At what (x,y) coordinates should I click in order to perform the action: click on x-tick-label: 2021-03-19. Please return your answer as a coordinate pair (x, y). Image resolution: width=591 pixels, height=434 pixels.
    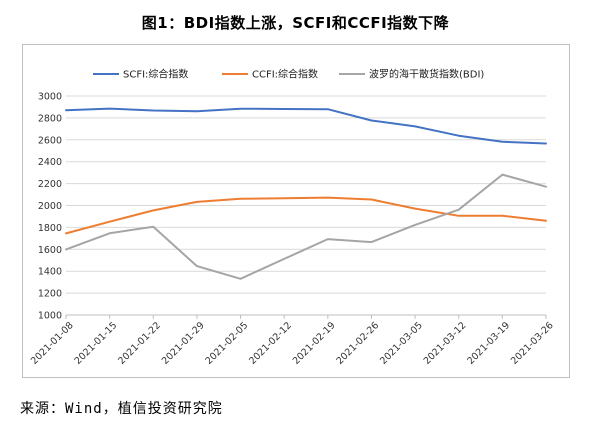
    Looking at the image, I should click on (488, 343).